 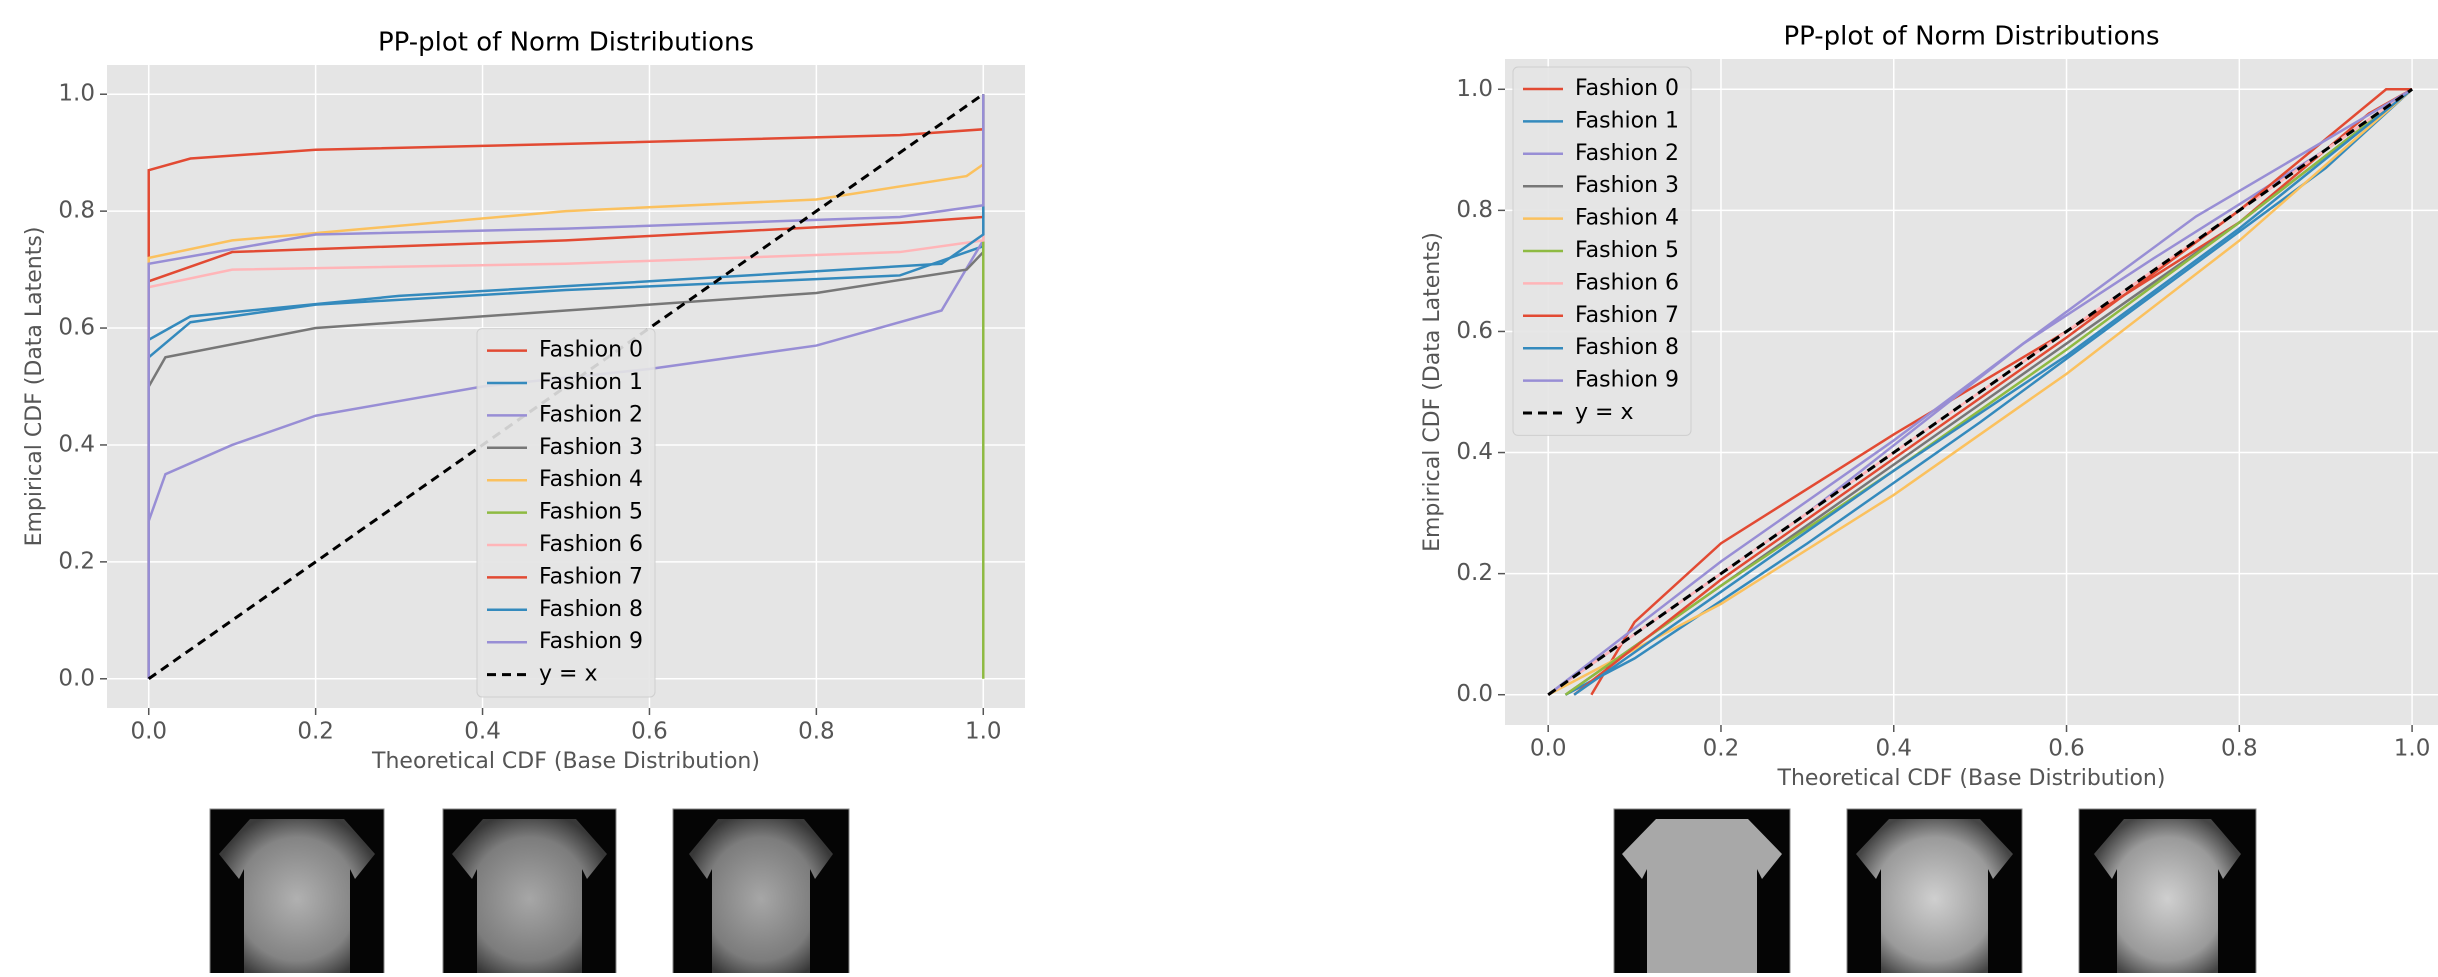 What do you see at coordinates (1233, 892) in the screenshot?
I see `thumbnails` at bounding box center [1233, 892].